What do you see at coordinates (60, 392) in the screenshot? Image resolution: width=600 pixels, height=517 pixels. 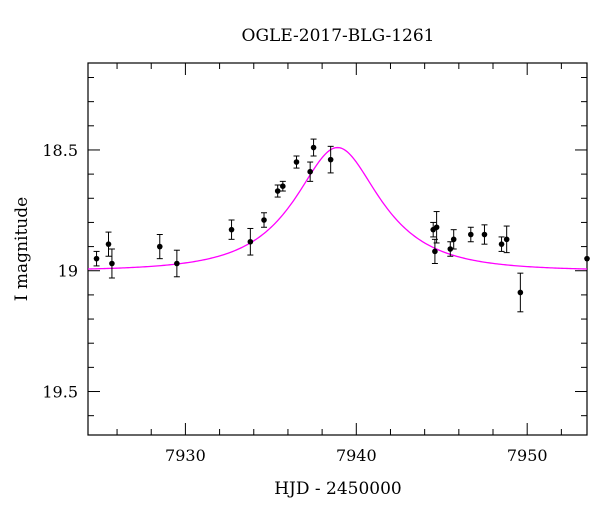 I see `y-tick-label: 19.5` at bounding box center [60, 392].